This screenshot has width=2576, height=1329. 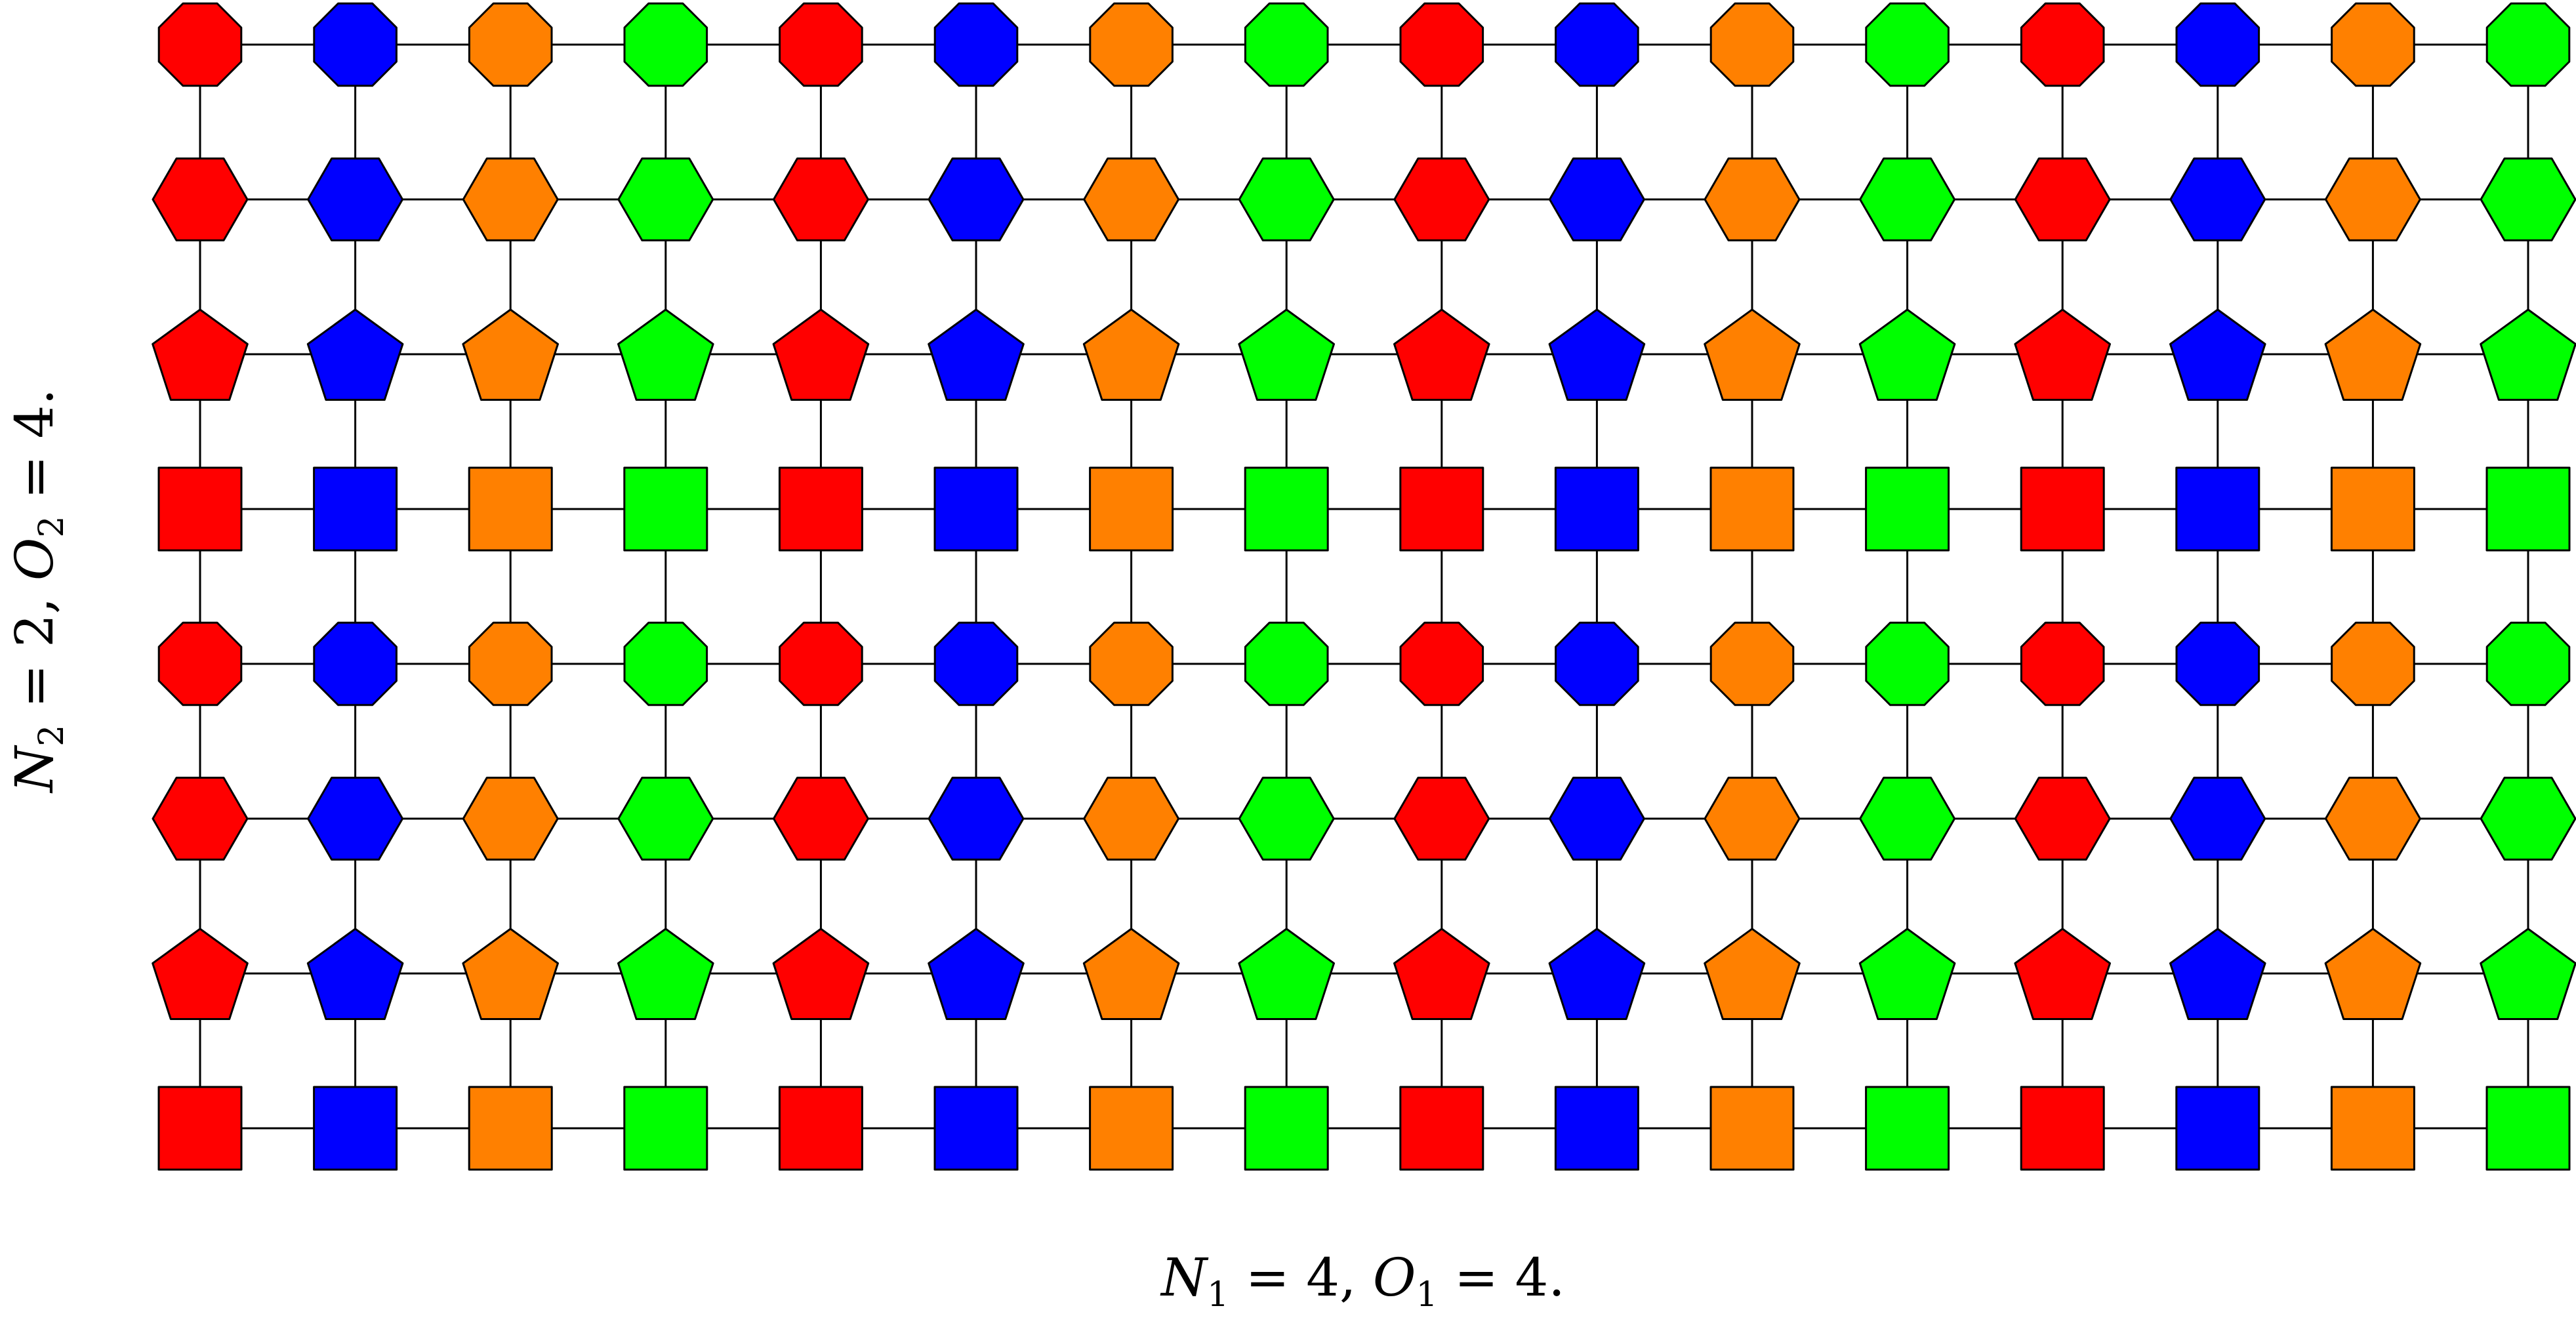 I want to click on y-axis-label: N2 = 2, O2 = 4., so click(x=38, y=591).